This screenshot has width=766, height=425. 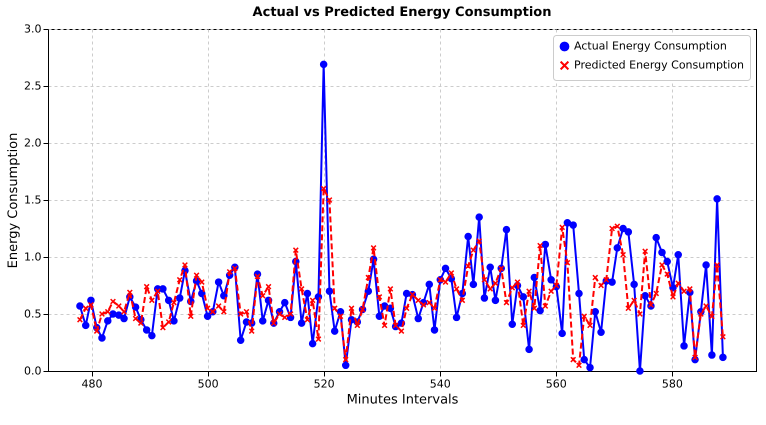 What do you see at coordinates (92, 384) in the screenshot?
I see `x-tick-label: 480` at bounding box center [92, 384].